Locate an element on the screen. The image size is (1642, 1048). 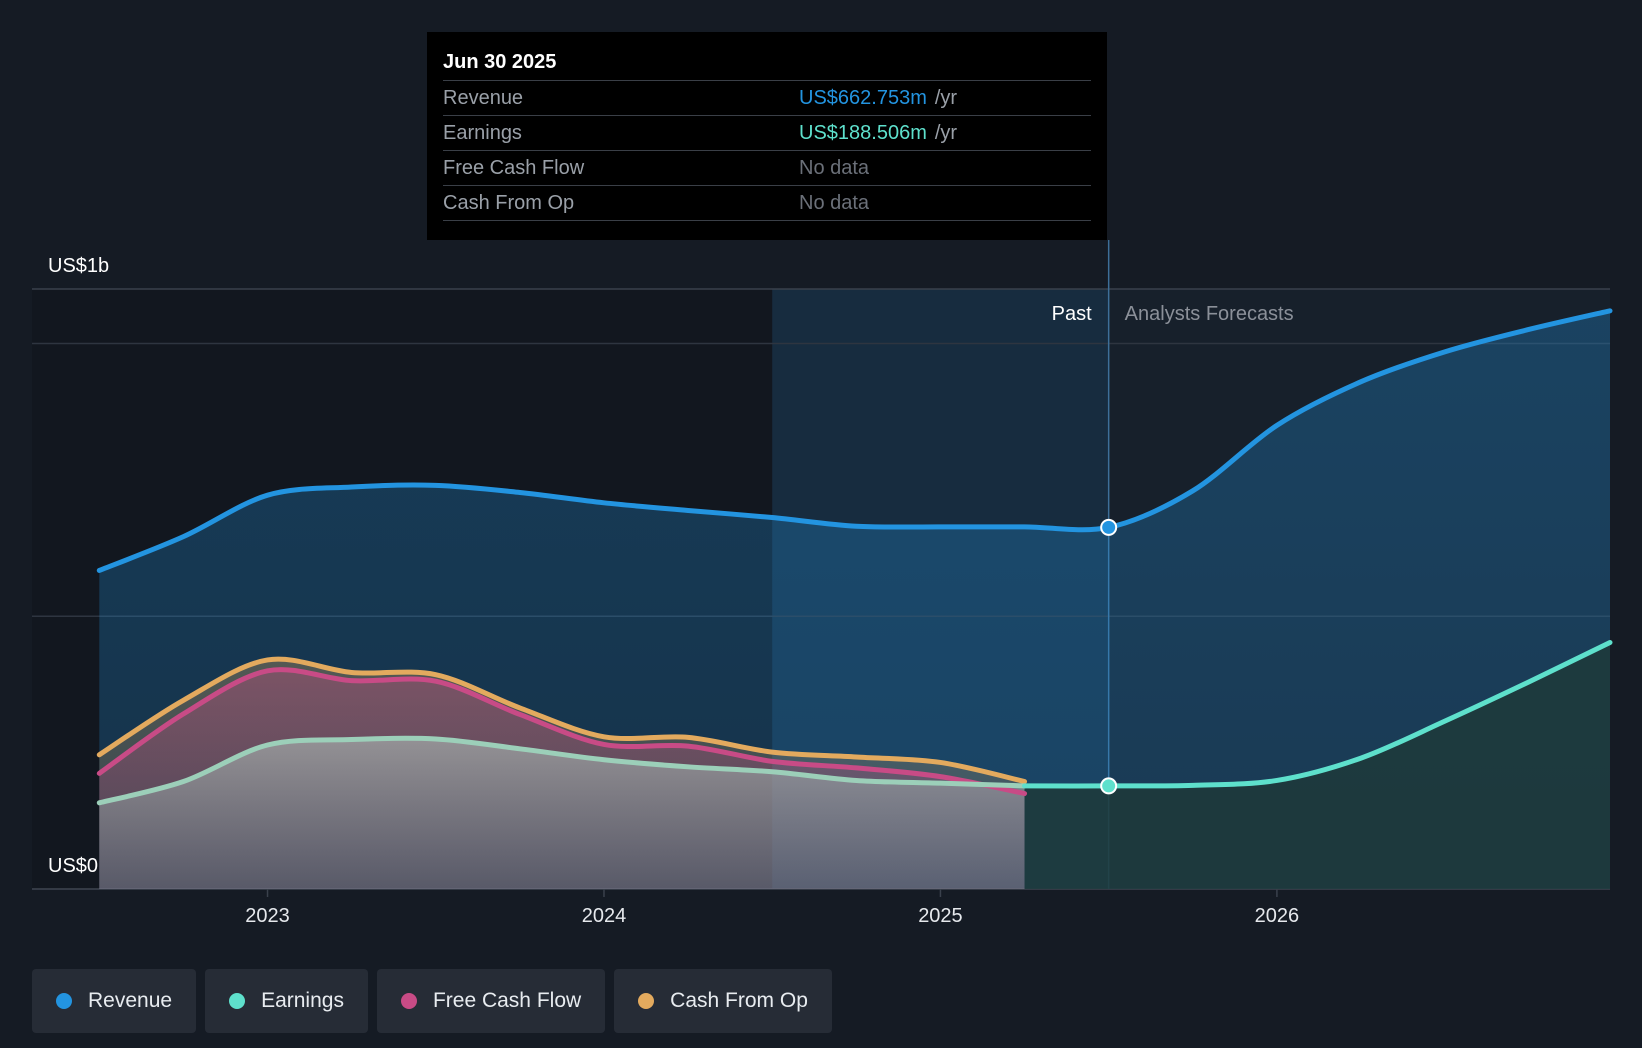
x-tick-label: 2023 is located at coordinates (267, 916).